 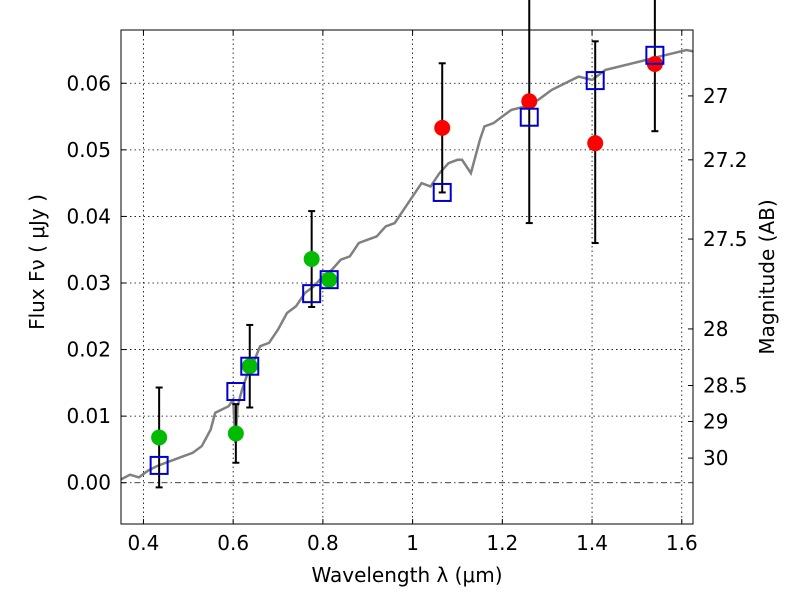 What do you see at coordinates (725, 239) in the screenshot?
I see `right-tick-label: 27.5` at bounding box center [725, 239].